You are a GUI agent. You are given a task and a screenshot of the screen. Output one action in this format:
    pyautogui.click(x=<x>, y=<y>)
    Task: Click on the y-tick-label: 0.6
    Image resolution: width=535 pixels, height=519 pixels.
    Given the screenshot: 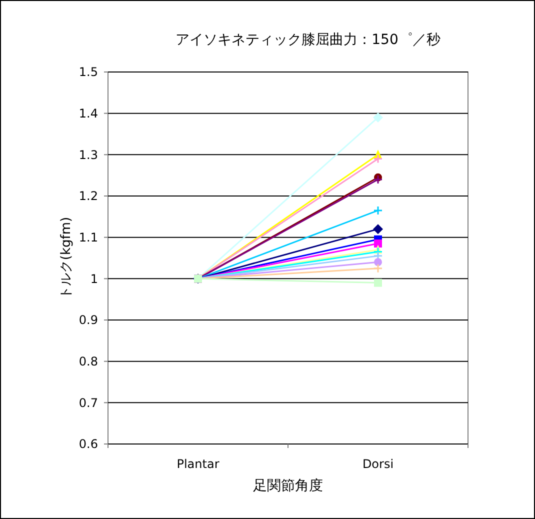 What is the action you would take?
    pyautogui.click(x=88, y=444)
    